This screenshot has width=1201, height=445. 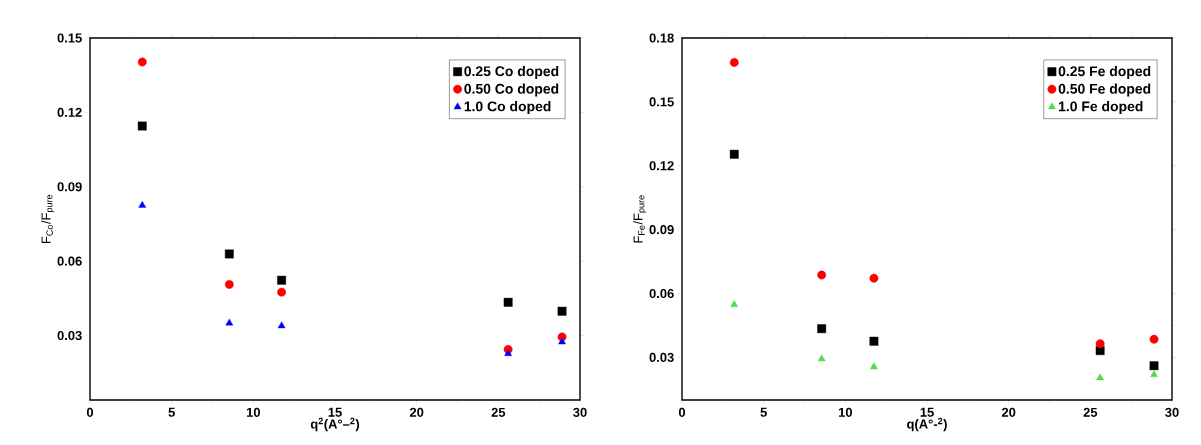 I want to click on x-axis-title: q$^{2}$(A°–$^{2}$), so click(x=335, y=424).